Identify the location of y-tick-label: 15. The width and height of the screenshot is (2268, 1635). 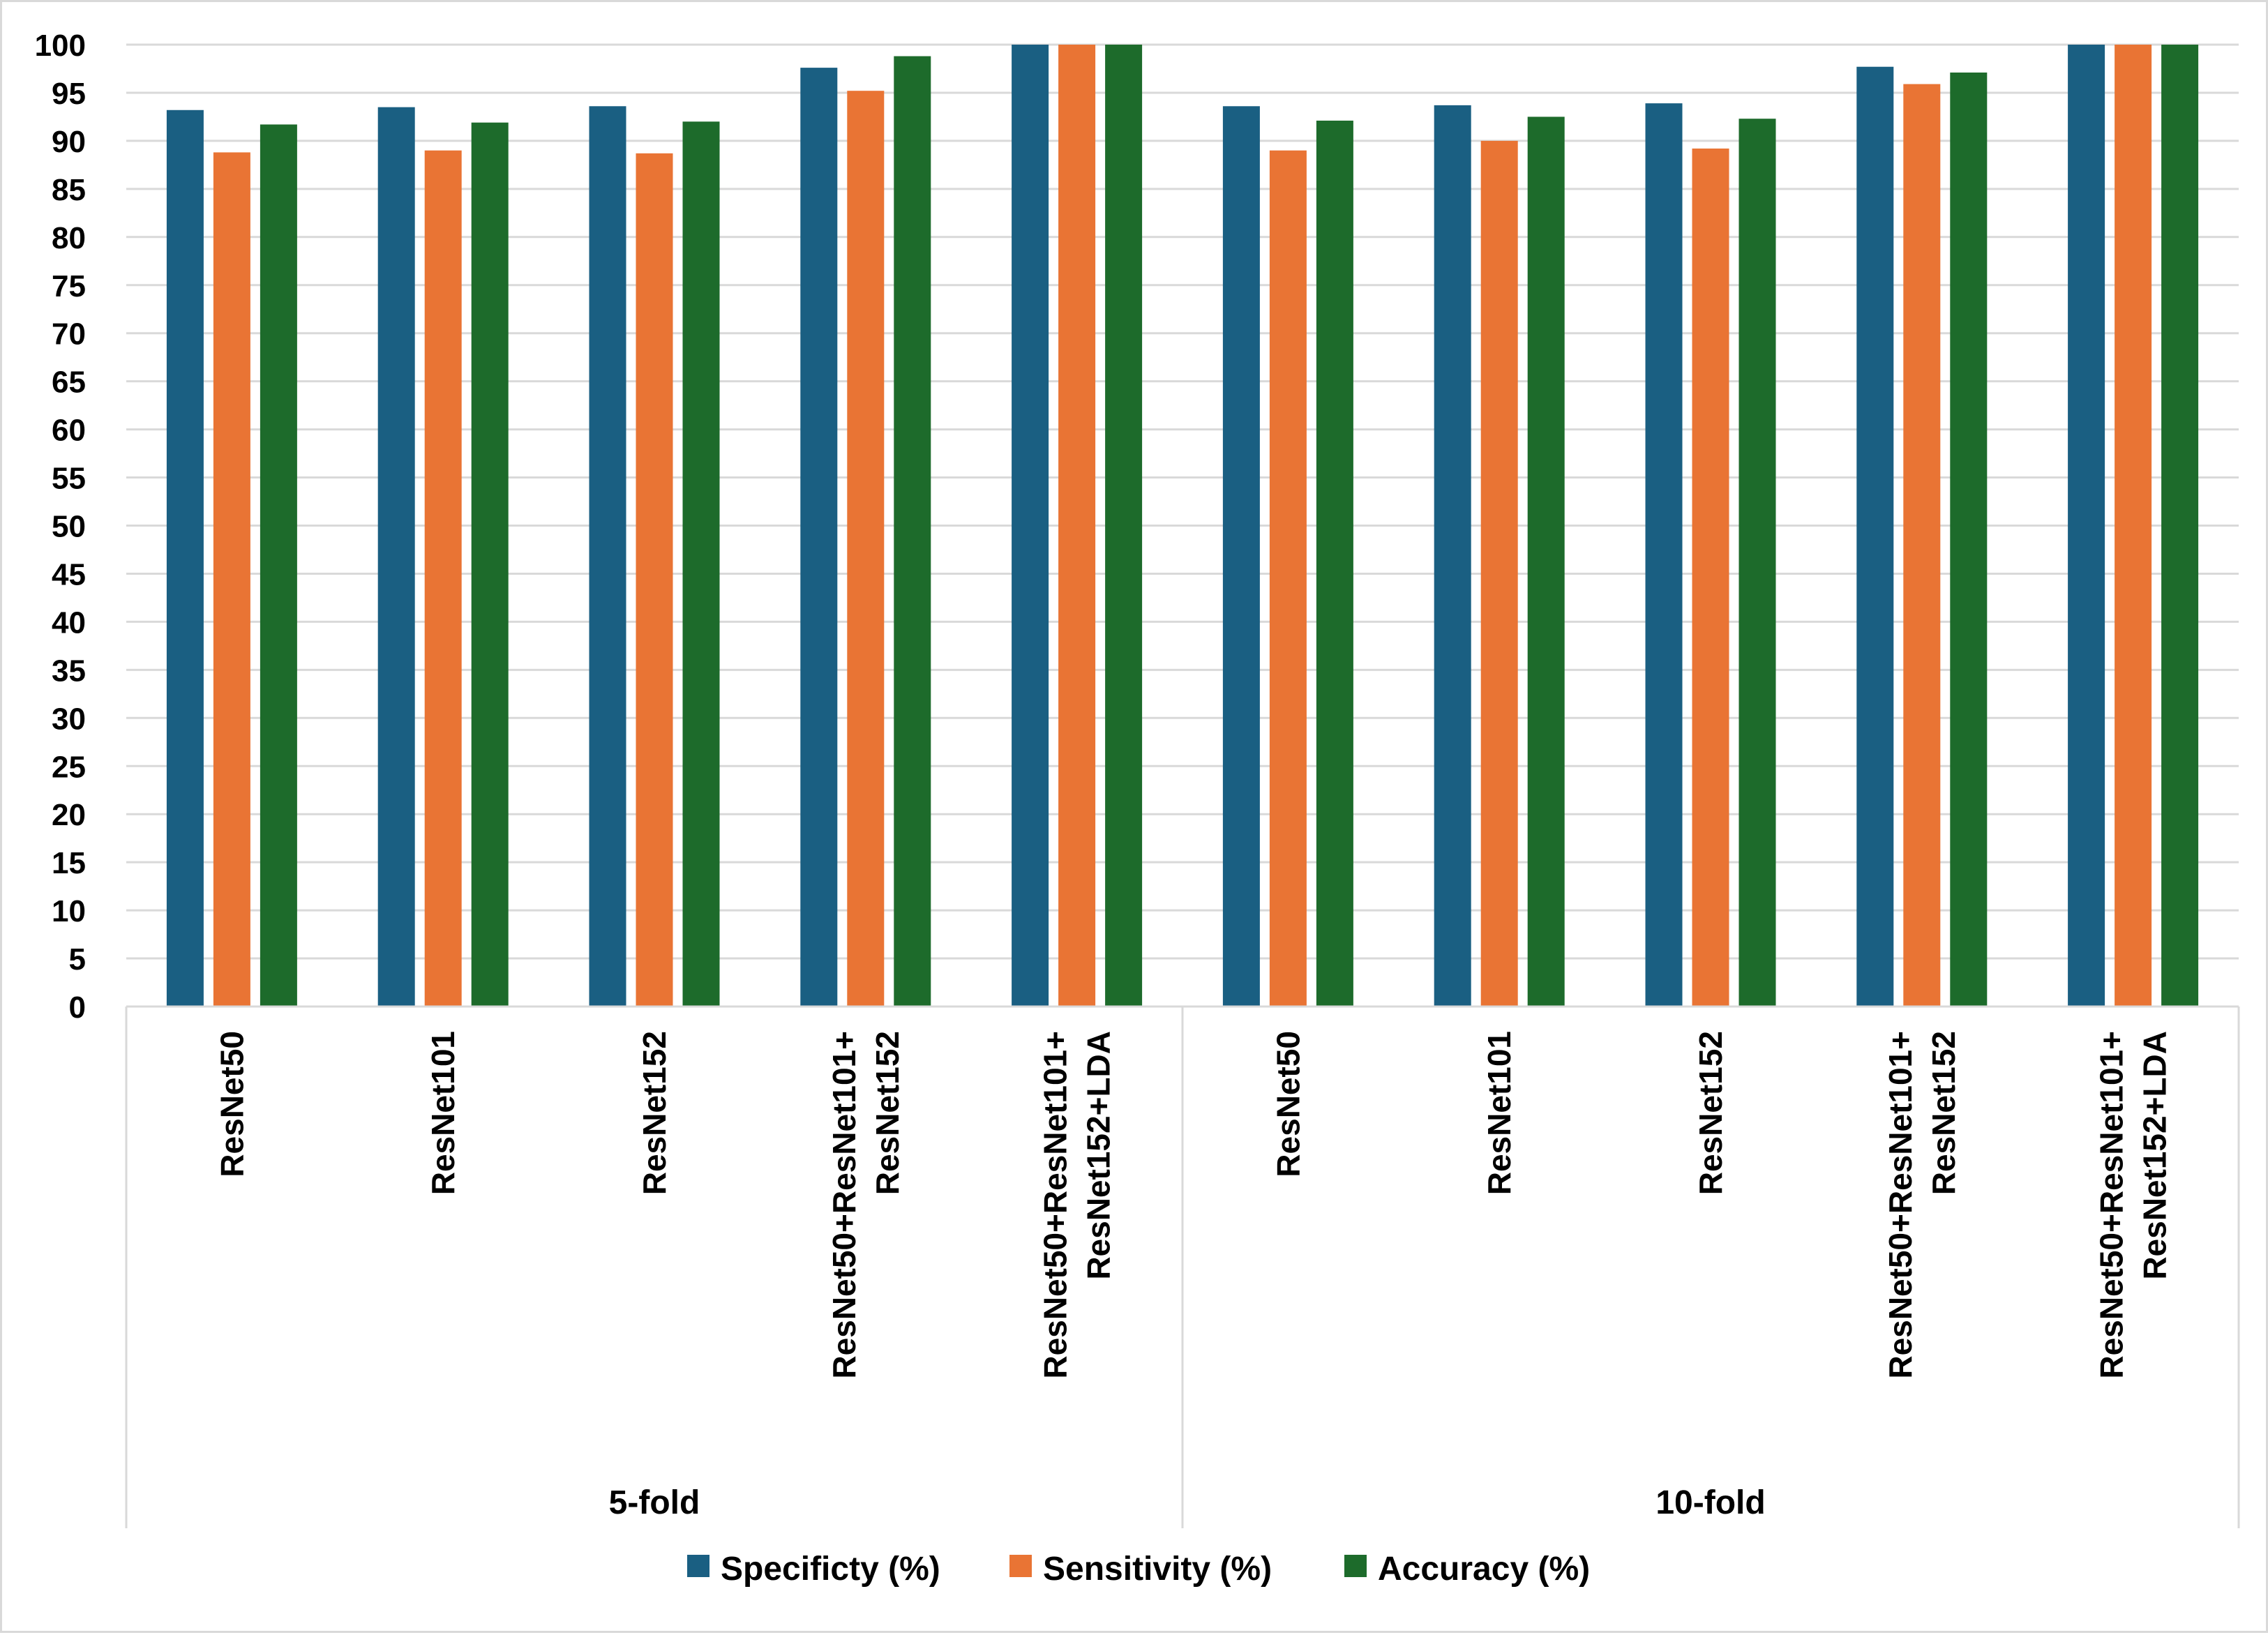
(69, 863).